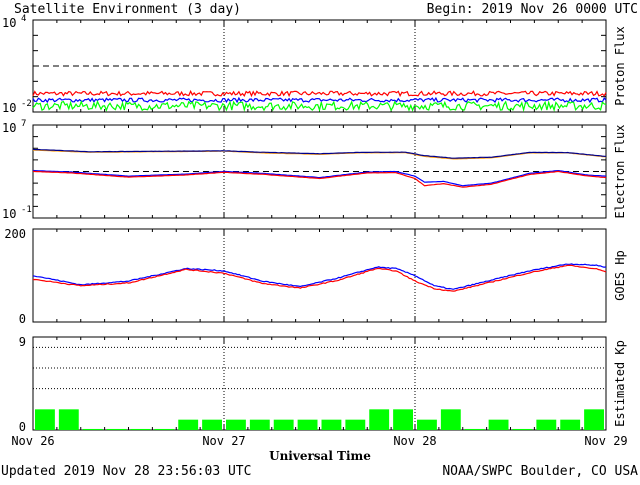  What do you see at coordinates (15, 234) in the screenshot?
I see `goes_hp-y-tick-label: 200` at bounding box center [15, 234].